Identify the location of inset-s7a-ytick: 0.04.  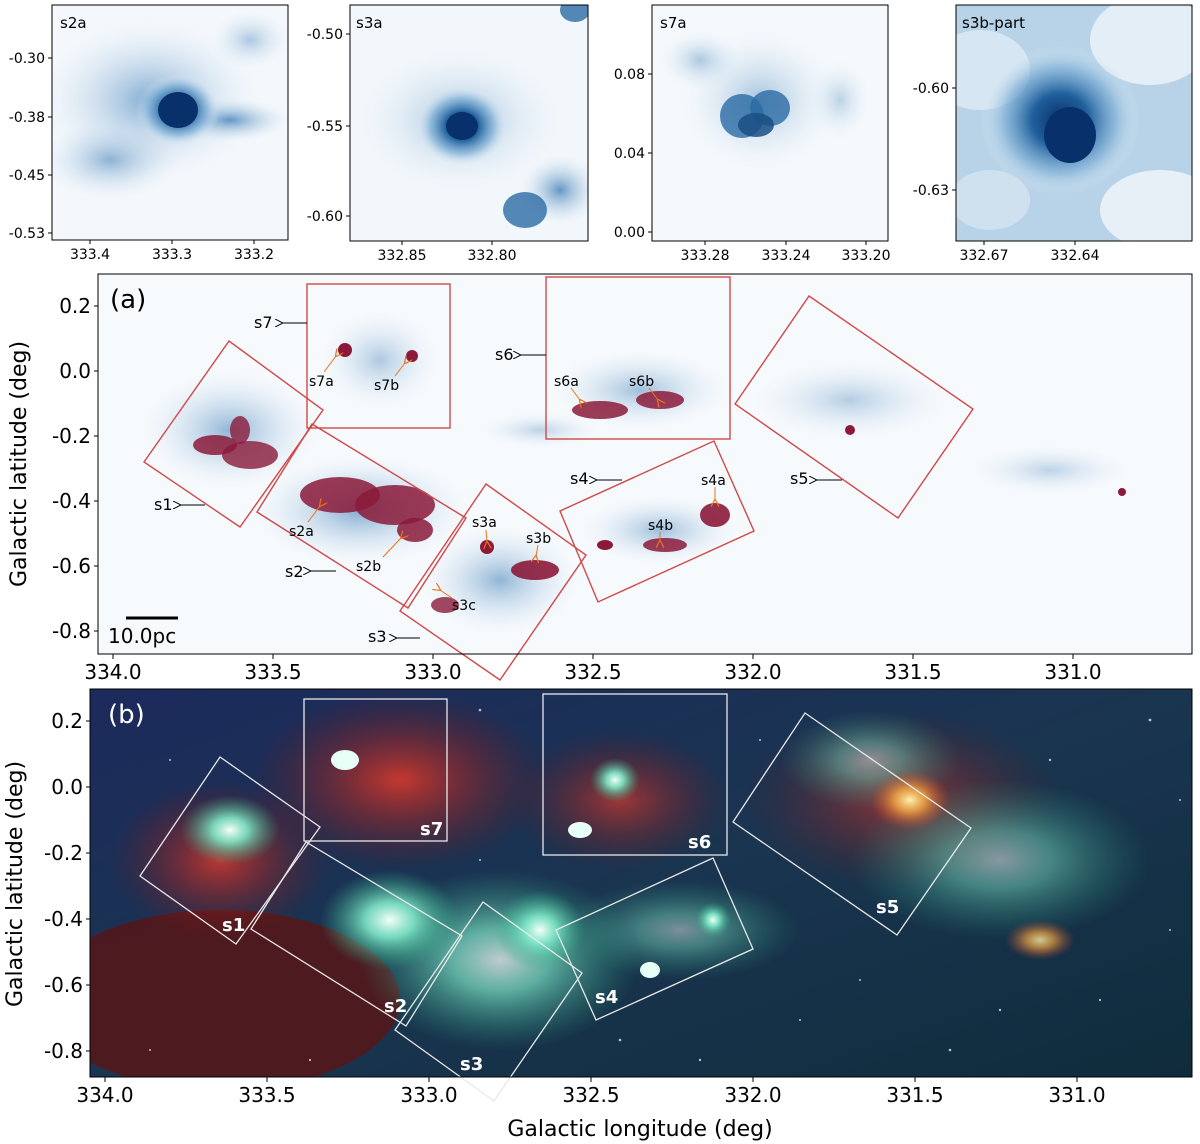
(629, 154).